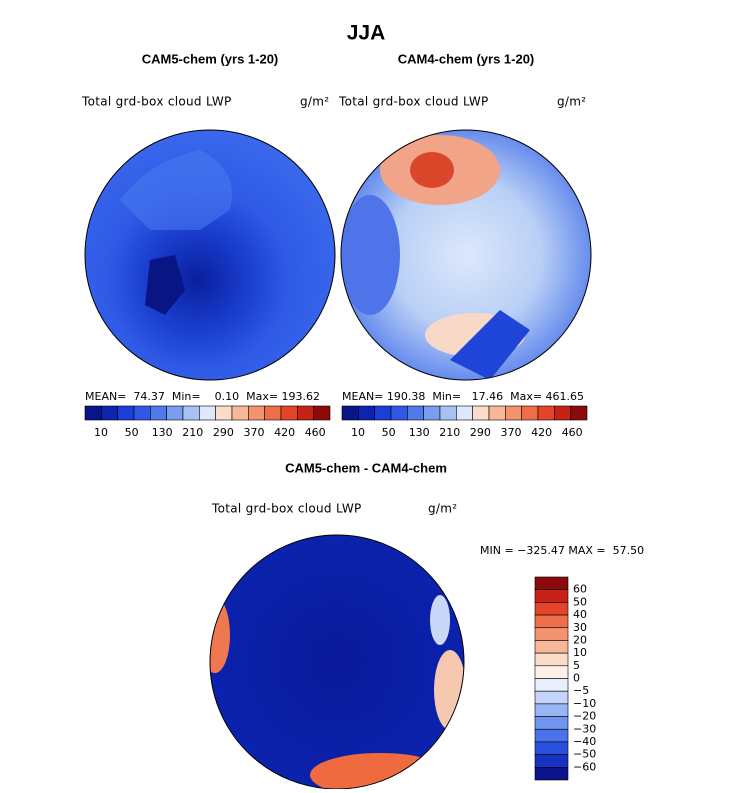 This screenshot has width=733, height=793. What do you see at coordinates (210, 58) in the screenshot?
I see `panel-title: CAM5-chem (yrs 1-20)` at bounding box center [210, 58].